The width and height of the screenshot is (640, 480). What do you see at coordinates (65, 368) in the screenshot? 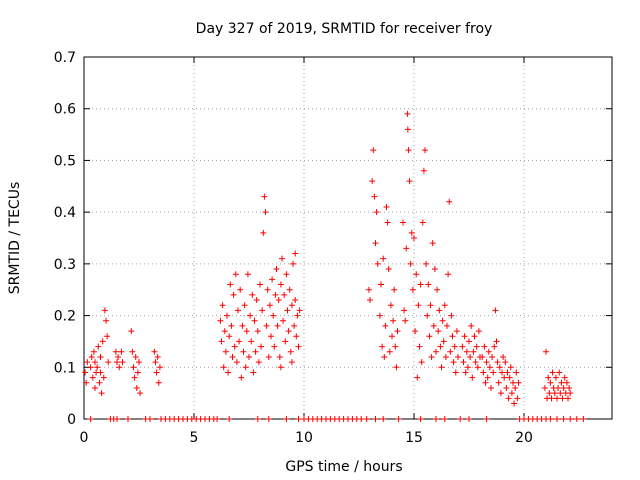
I see `y-tick-label: 0.1` at bounding box center [65, 368].